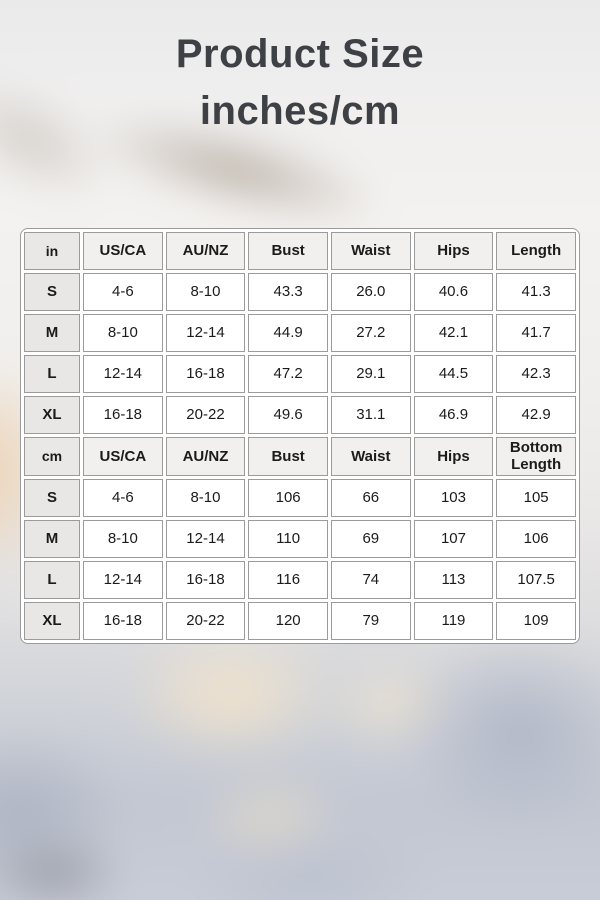 This screenshot has width=600, height=900. What do you see at coordinates (536, 620) in the screenshot?
I see `value-cell: 109` at bounding box center [536, 620].